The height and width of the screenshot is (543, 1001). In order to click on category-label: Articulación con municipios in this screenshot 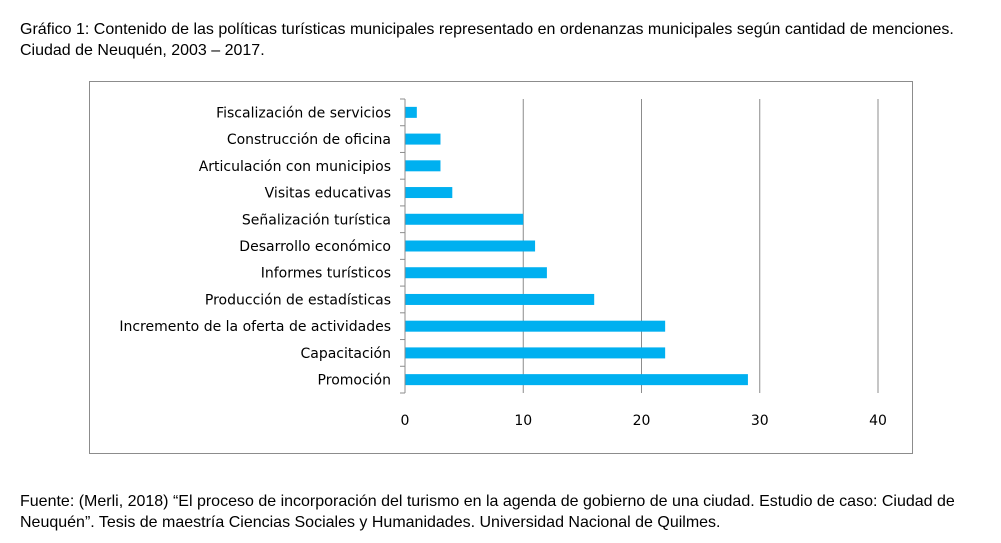, I will do `click(295, 167)`.